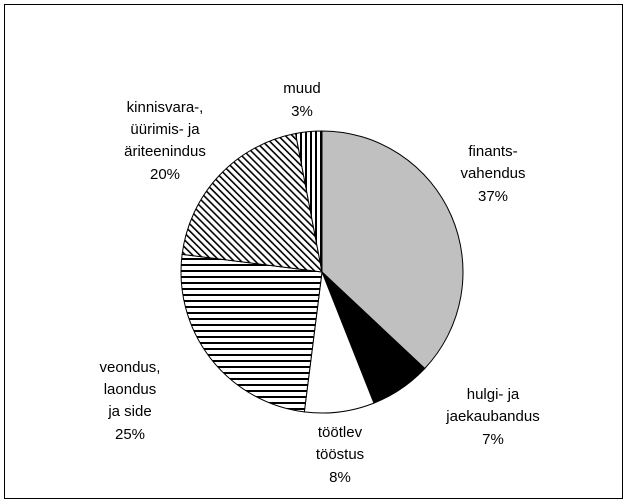 This screenshot has width=628, height=504. I want to click on slice-label: laondus, so click(130, 389).